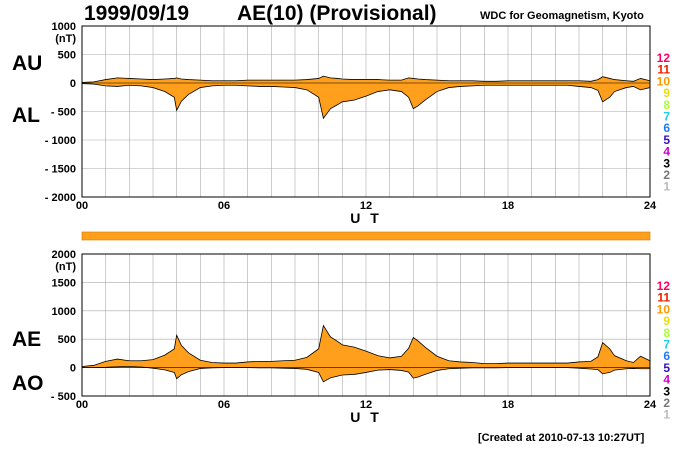 This screenshot has width=700, height=450. Describe the element at coordinates (63, 397) in the screenshot. I see `bottom-ytick-label: - 500` at that location.